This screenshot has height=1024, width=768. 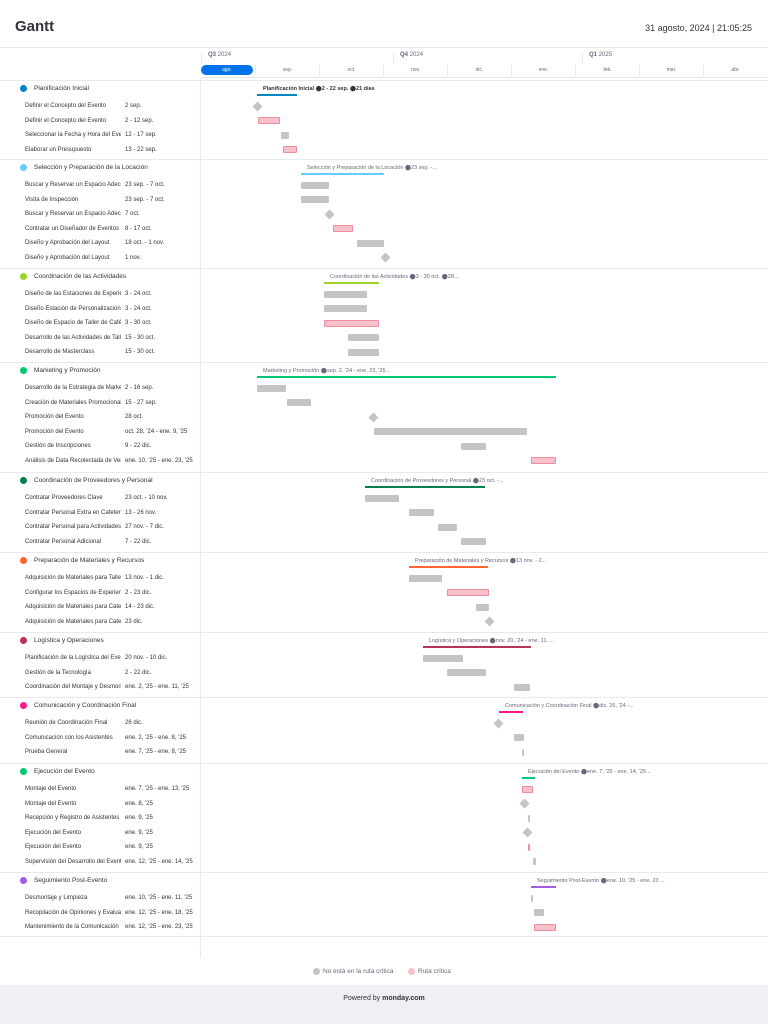 What do you see at coordinates (73, 308) in the screenshot?
I see `task-name: Diseño Estación de Personalización` at bounding box center [73, 308].